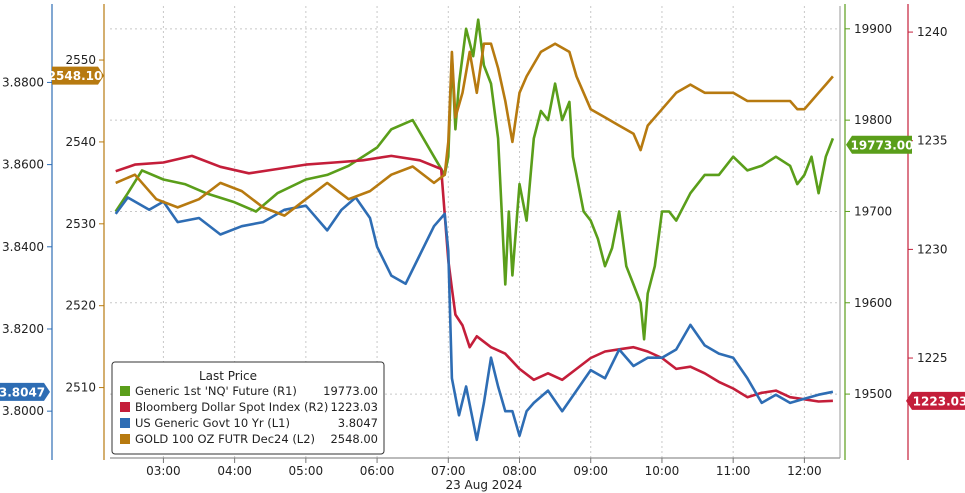 Image resolution: width=965 pixels, height=493 pixels. I want to click on tick-label-x: 03:00, so click(163, 471).